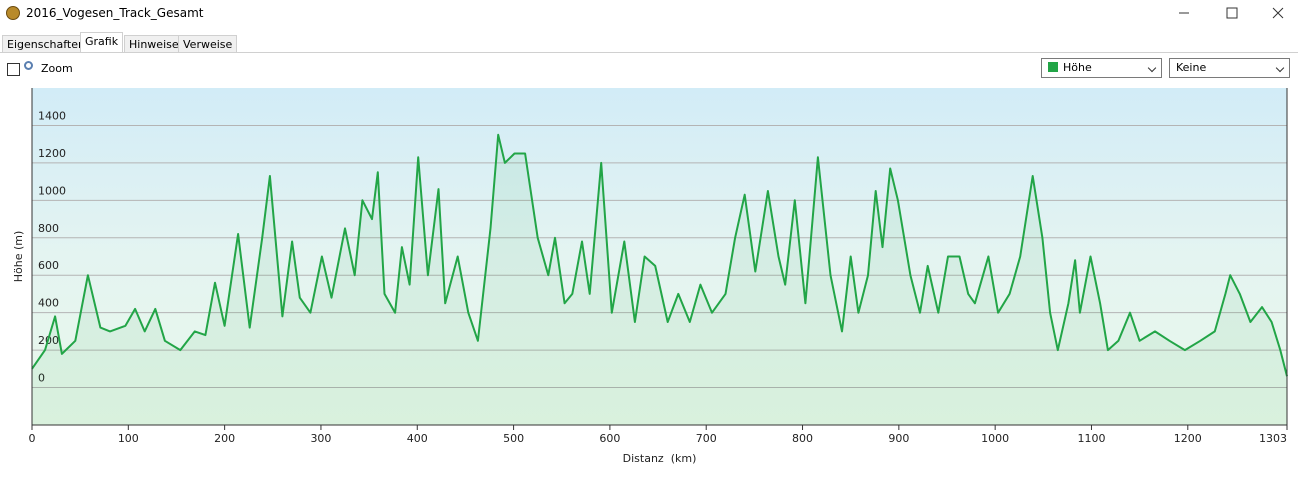 The image size is (1298, 477). Describe the element at coordinates (28, 65) in the screenshot. I see `zoom-icon` at that location.